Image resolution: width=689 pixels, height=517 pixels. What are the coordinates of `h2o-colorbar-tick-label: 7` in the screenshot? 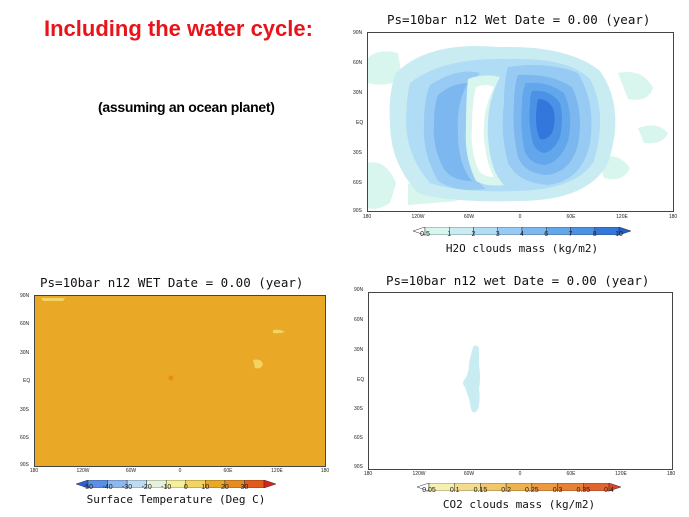 It's located at (570, 234).